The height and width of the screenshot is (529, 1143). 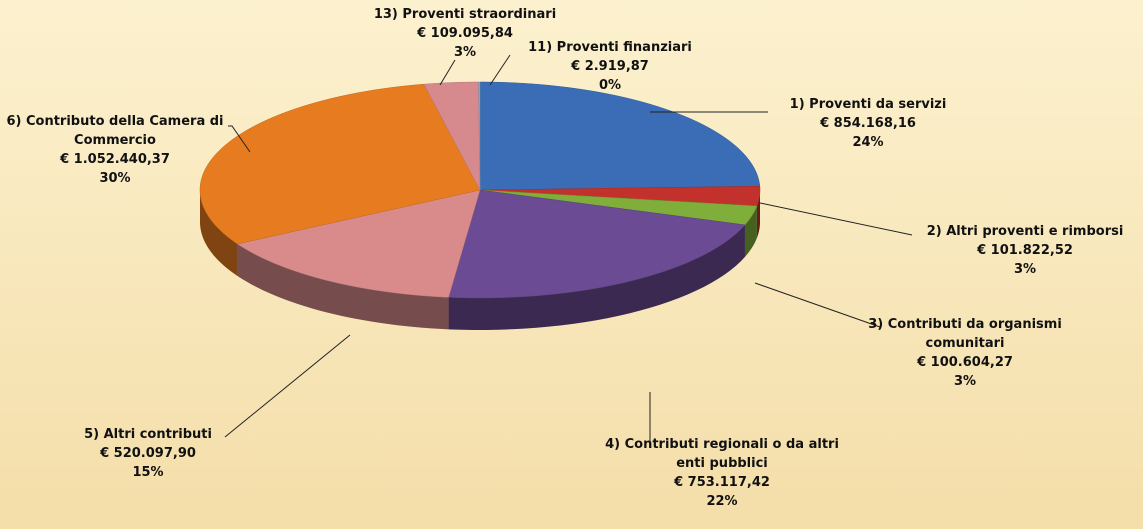 I want to click on slice-label: 5) Altri contributi € 520.097,90 15%, so click(x=148, y=453).